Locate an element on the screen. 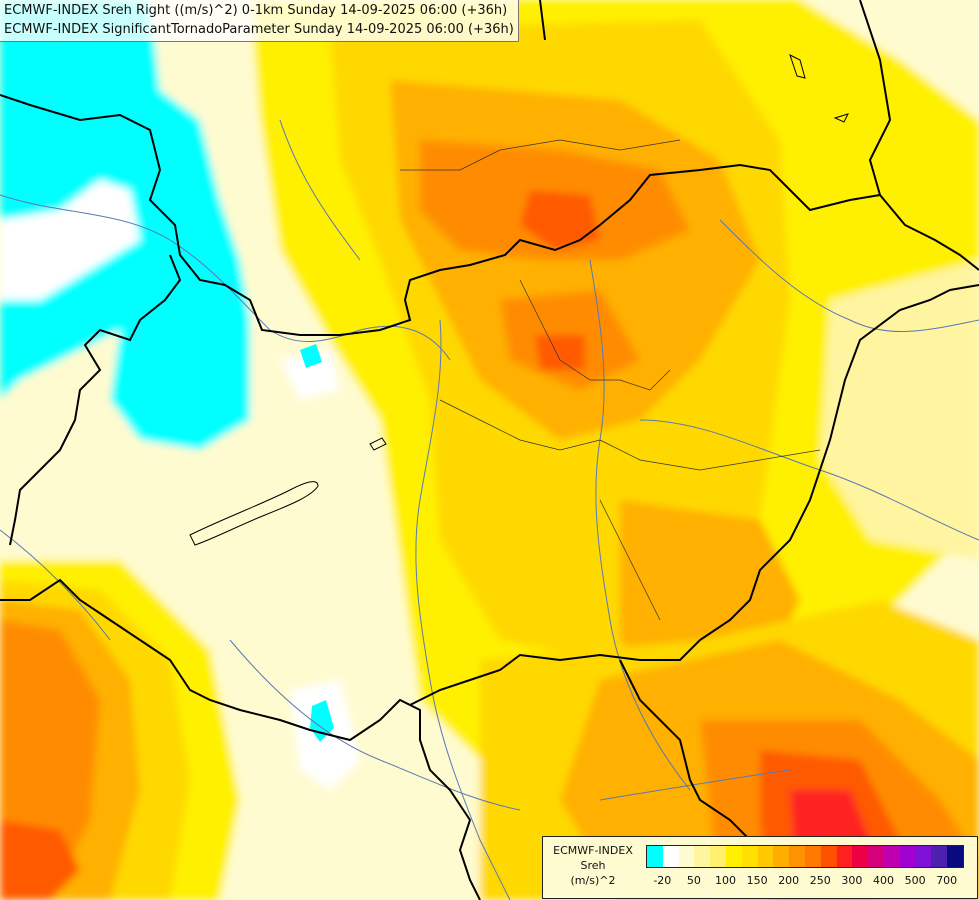 The image size is (979, 900). legend-title-line: Sreh is located at coordinates (593, 865).